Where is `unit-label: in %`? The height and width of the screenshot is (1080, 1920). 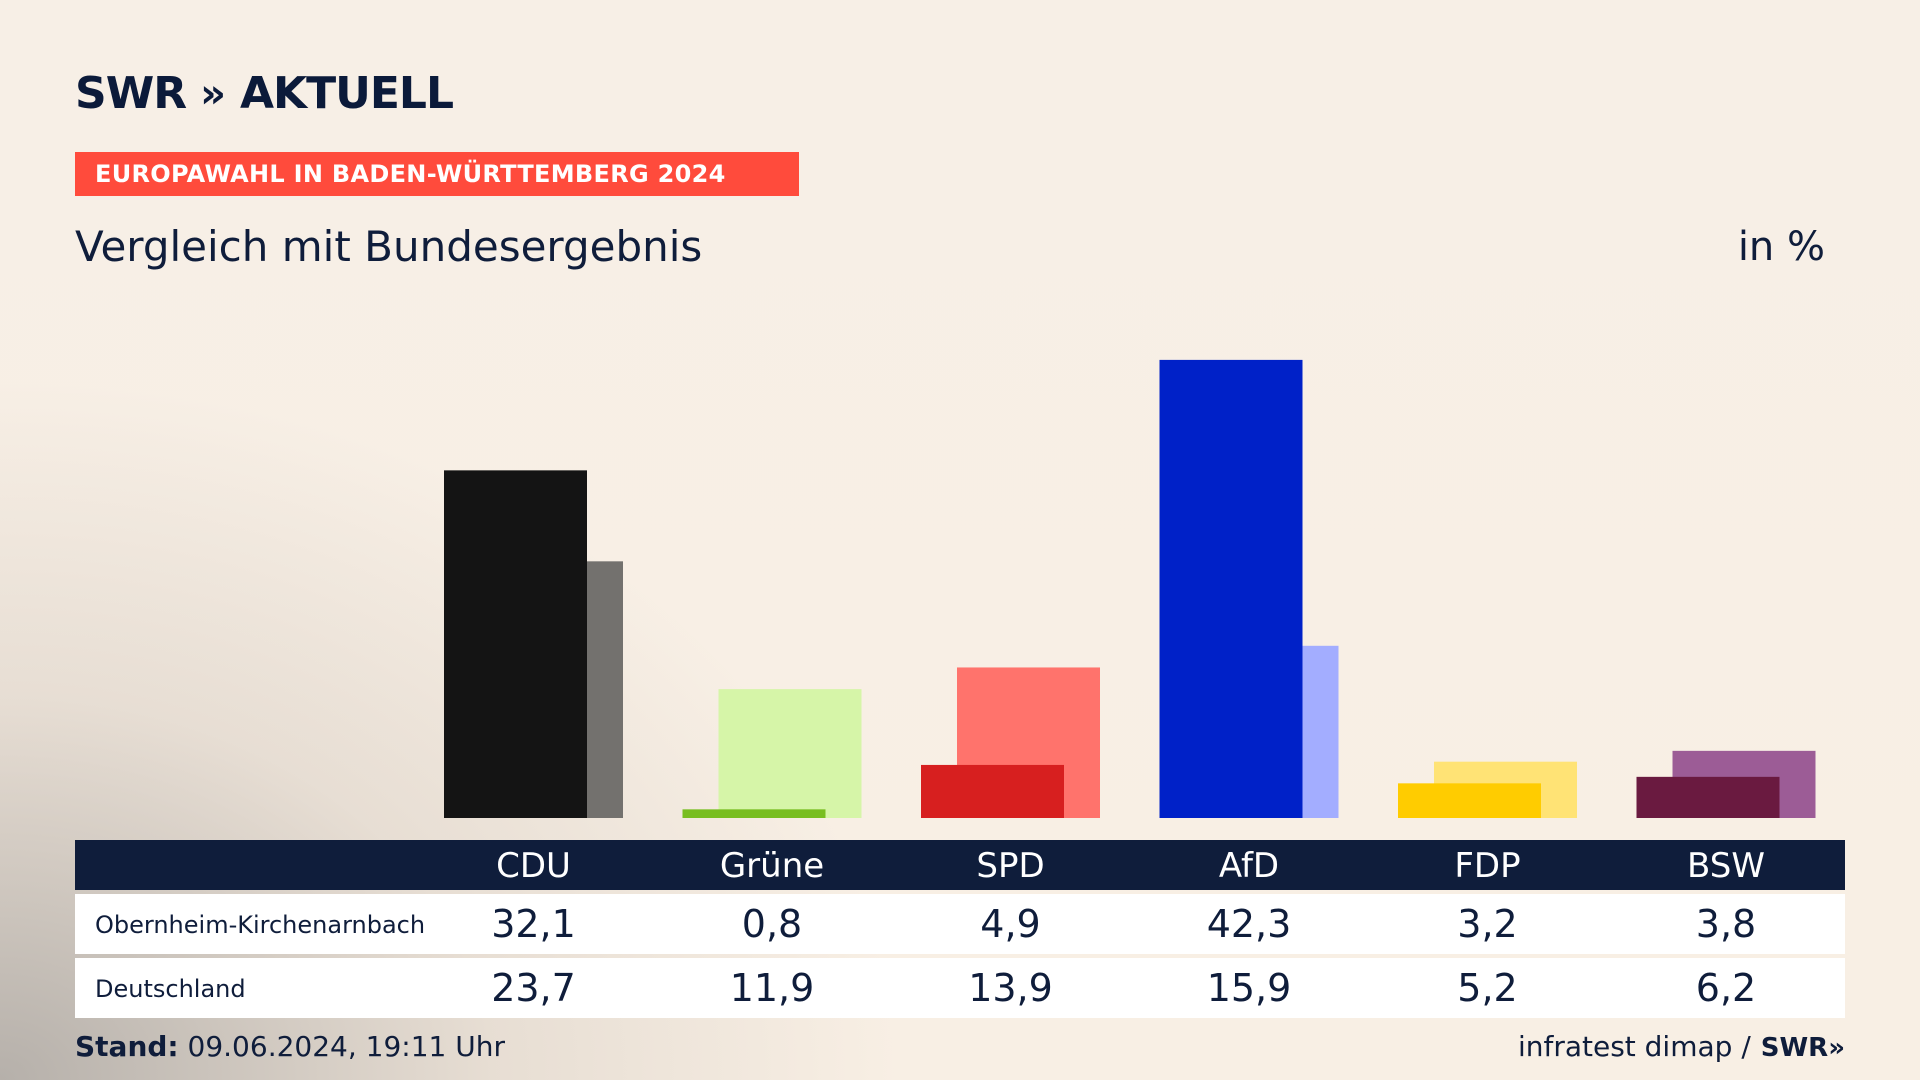 unit-label: in % is located at coordinates (1781, 247).